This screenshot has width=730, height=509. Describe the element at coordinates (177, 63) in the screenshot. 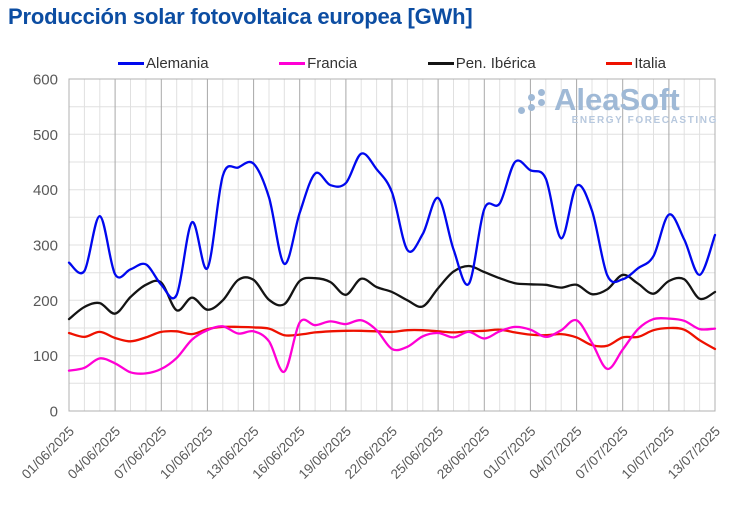

I see `legend-label: Alemania` at that location.